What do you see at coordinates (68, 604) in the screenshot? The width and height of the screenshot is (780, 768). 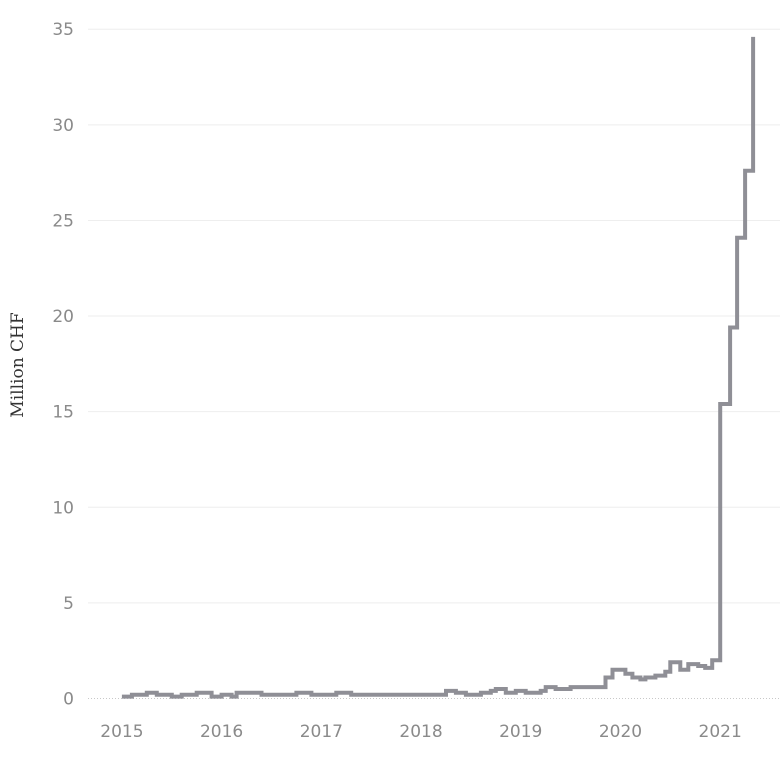 I see `y-tick-label: 5` at bounding box center [68, 604].